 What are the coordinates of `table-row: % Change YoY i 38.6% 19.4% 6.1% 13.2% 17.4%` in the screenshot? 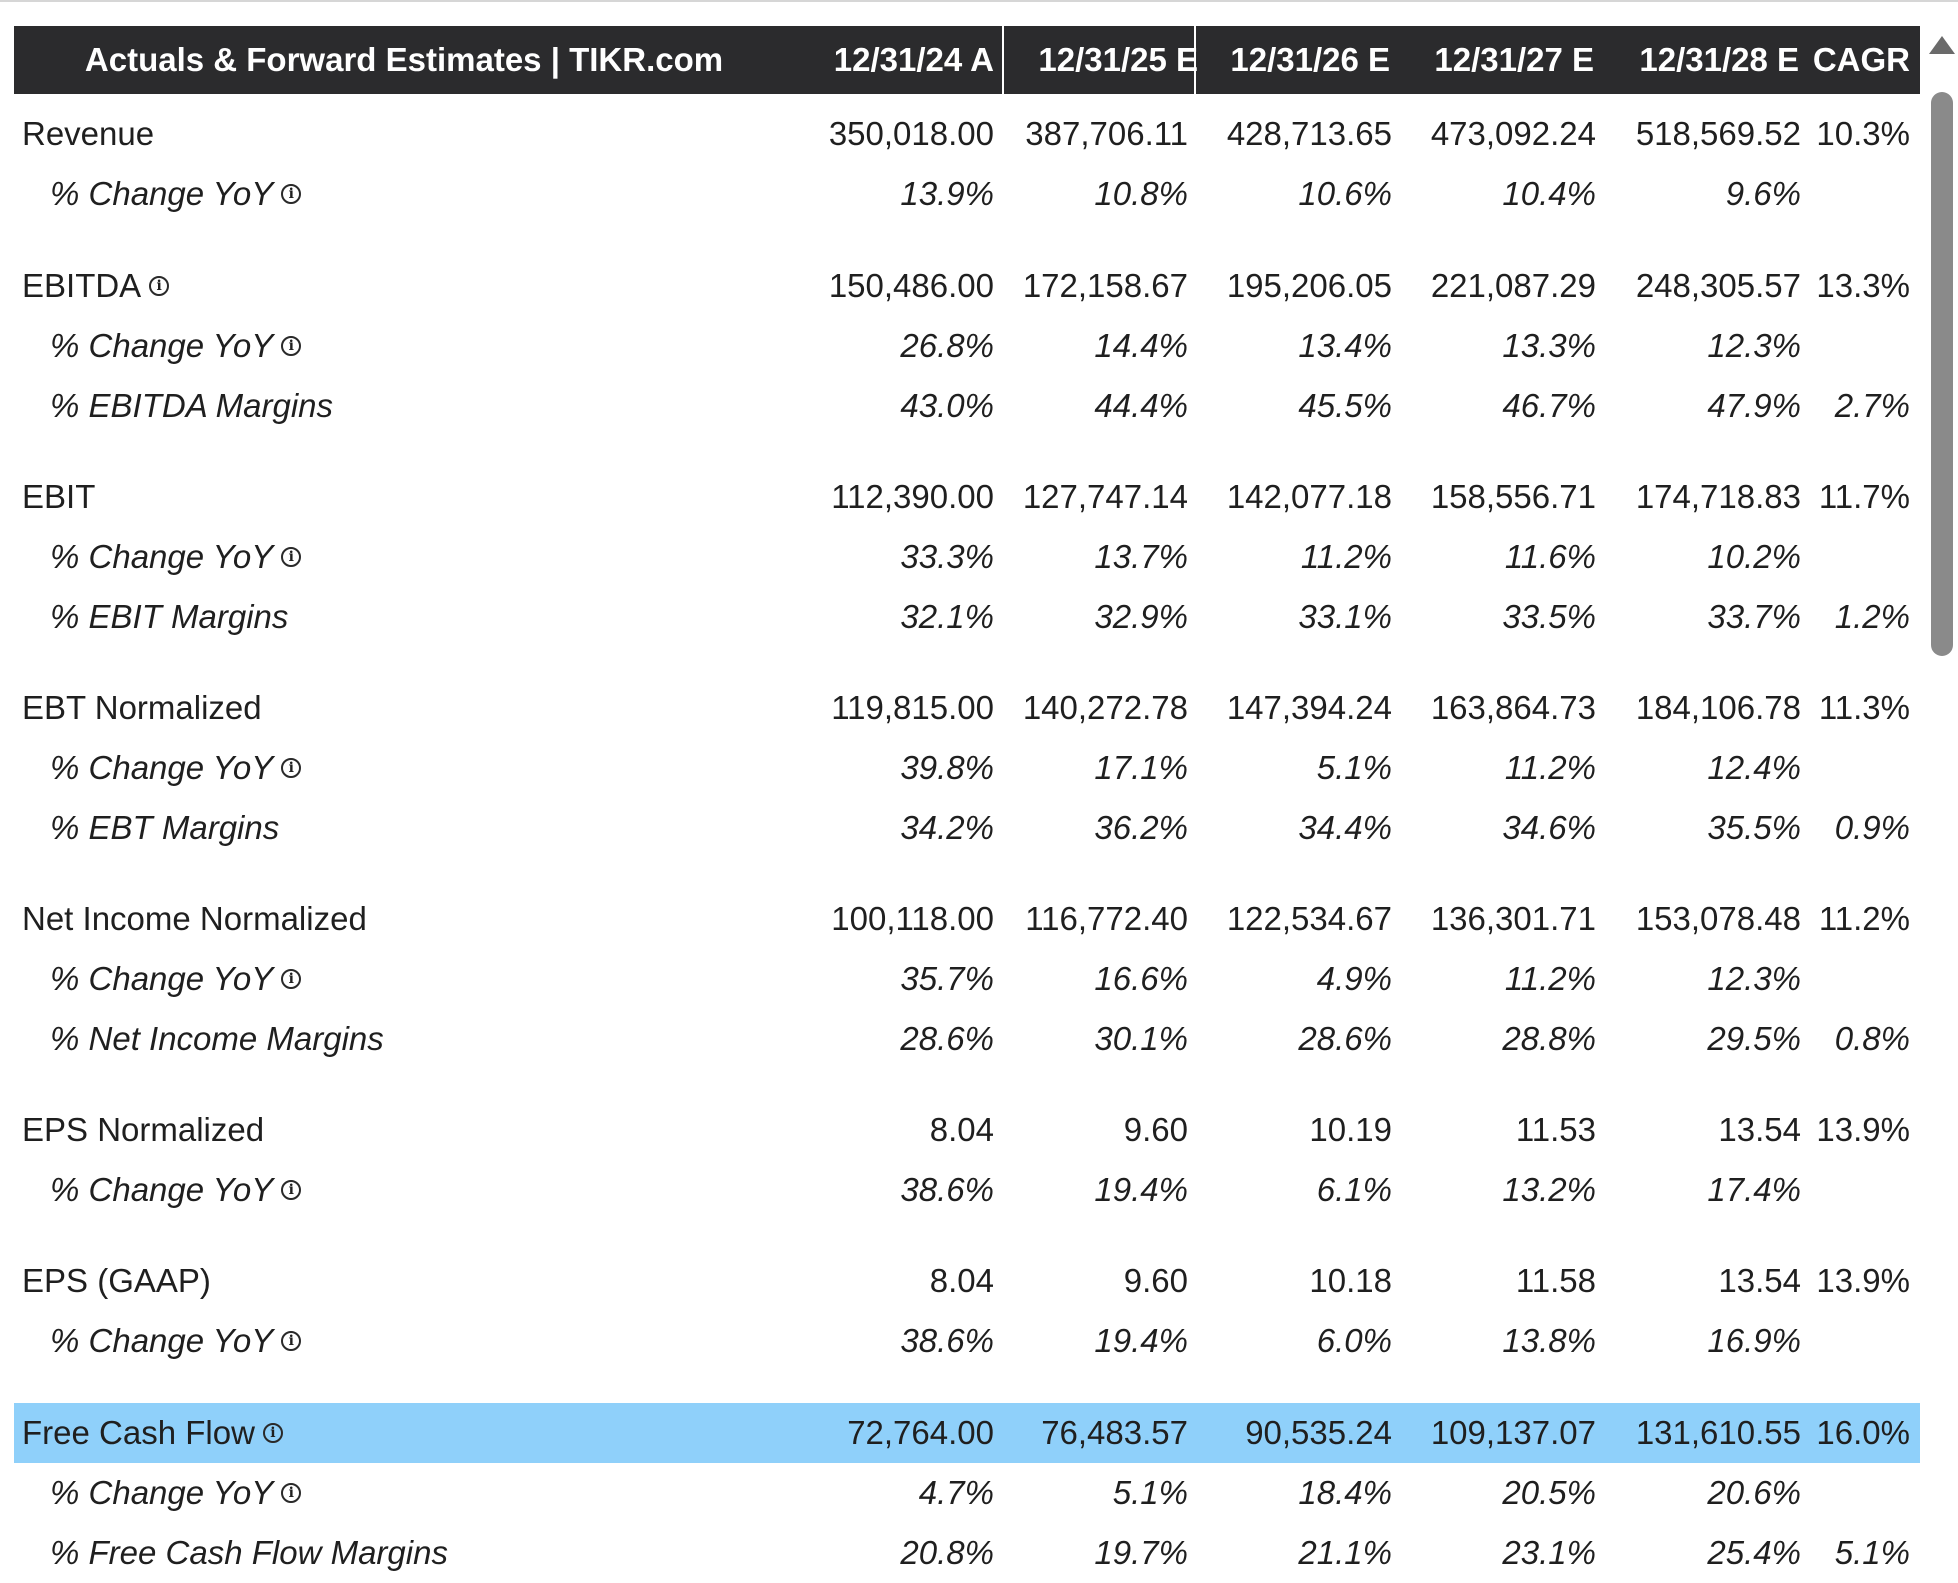 It's located at (967, 1190).